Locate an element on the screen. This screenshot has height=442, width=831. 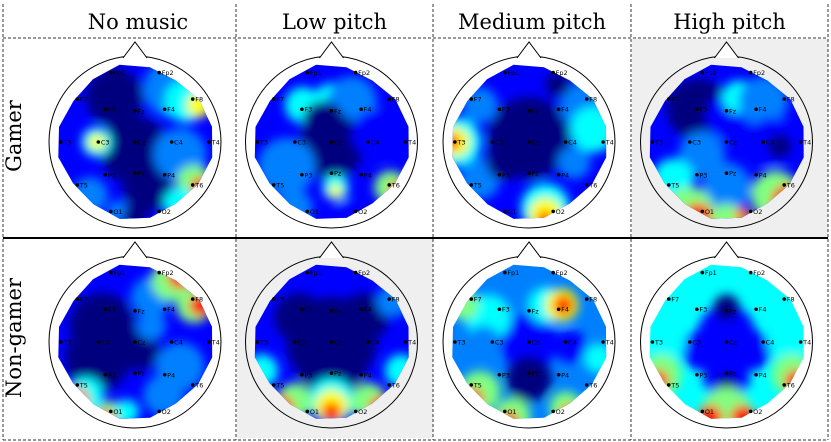
topomap-1-1: Fp1 Fp2 F7 F3 Fz F4 F8 T3 C3 Cz C4 T4 T5 P3 Pz P4 T6 O1 O2 is located at coordinates (331, 335).